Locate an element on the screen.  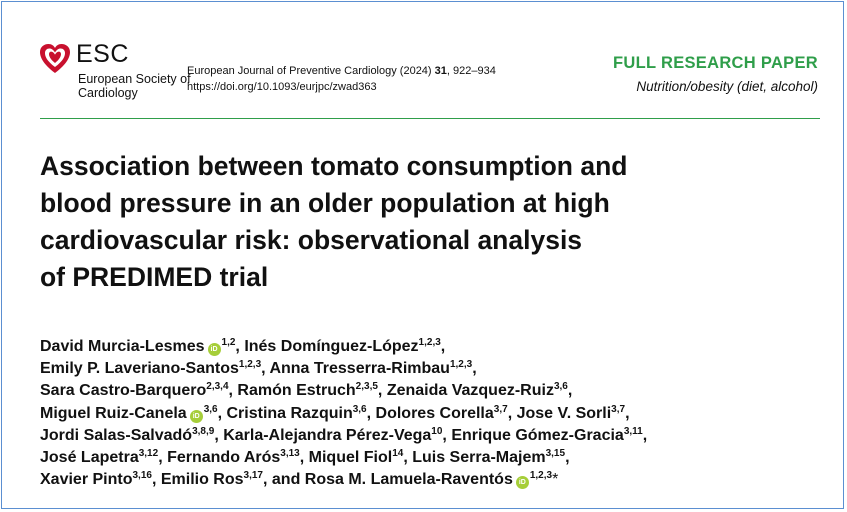
paper-type: FULL RESEARCH PAPER is located at coordinates (715, 63).